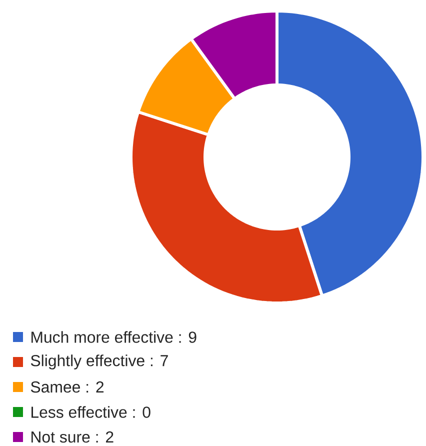 This screenshot has width=426, height=446. Describe the element at coordinates (114, 337) in the screenshot. I see `legend-label: Much more effective : 9` at that location.